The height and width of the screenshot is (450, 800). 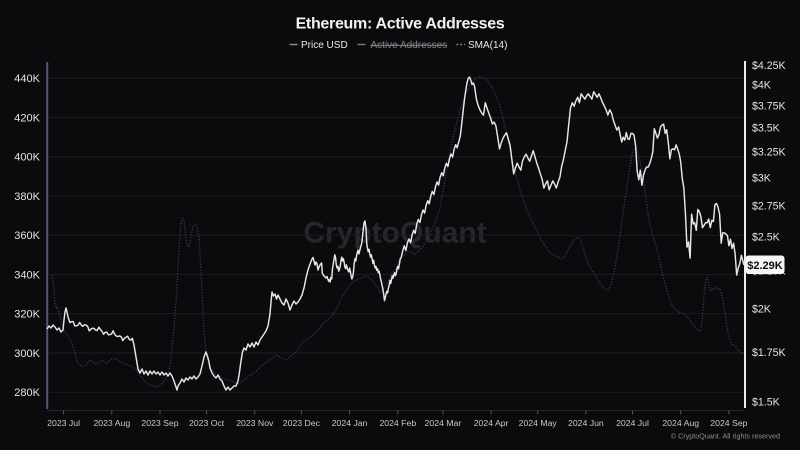 I want to click on svg-text: 440K, so click(x=27, y=79).